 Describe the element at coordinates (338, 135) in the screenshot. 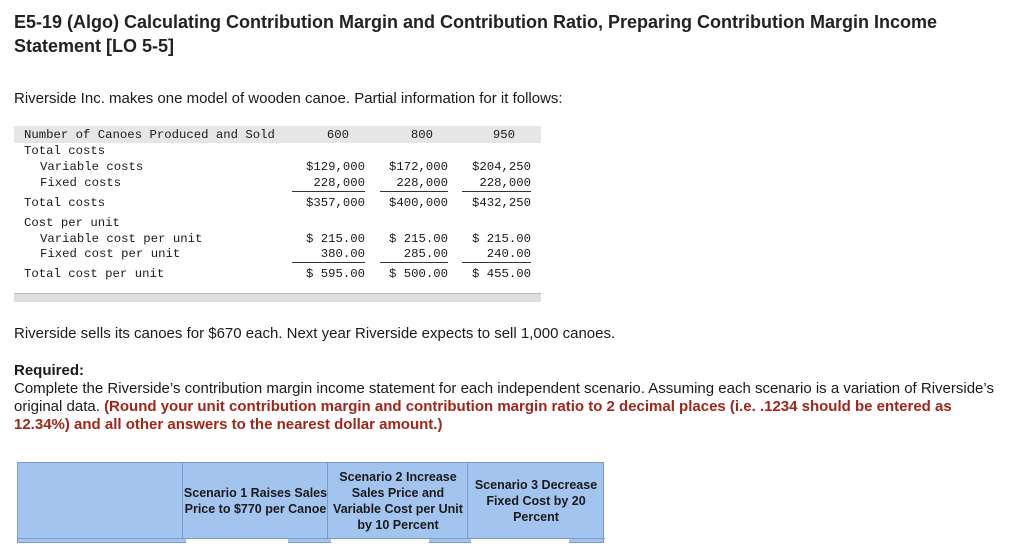

I see `header-col-600: 600` at that location.